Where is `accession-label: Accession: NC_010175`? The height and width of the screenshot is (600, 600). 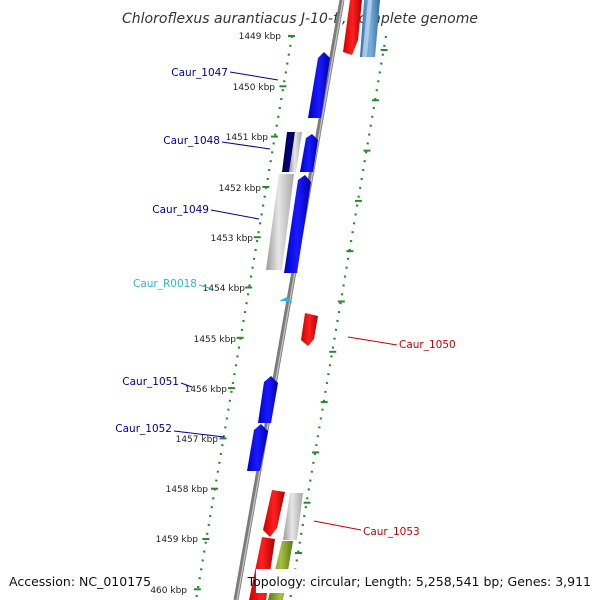 accession-label: Accession: NC_010175 is located at coordinates (80, 581).